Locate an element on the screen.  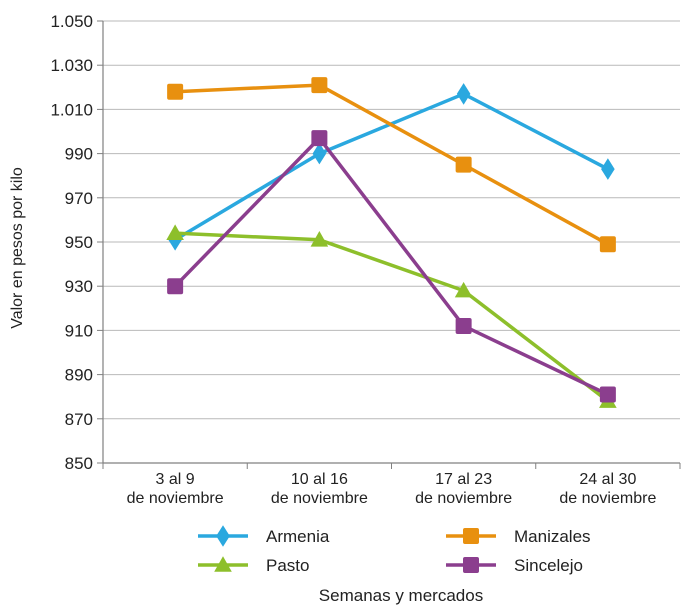
legend: Armenia Manizales Pasto Sincelejo is located at coordinates (394, 550).